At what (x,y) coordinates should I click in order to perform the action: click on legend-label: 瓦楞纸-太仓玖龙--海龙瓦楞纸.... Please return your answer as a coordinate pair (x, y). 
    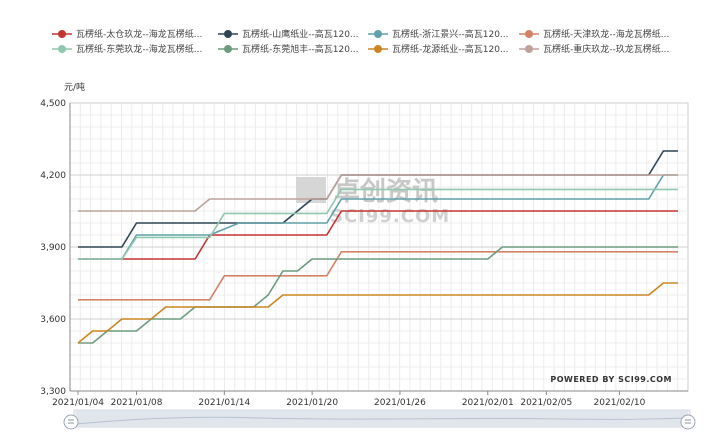
    Looking at the image, I should click on (139, 34).